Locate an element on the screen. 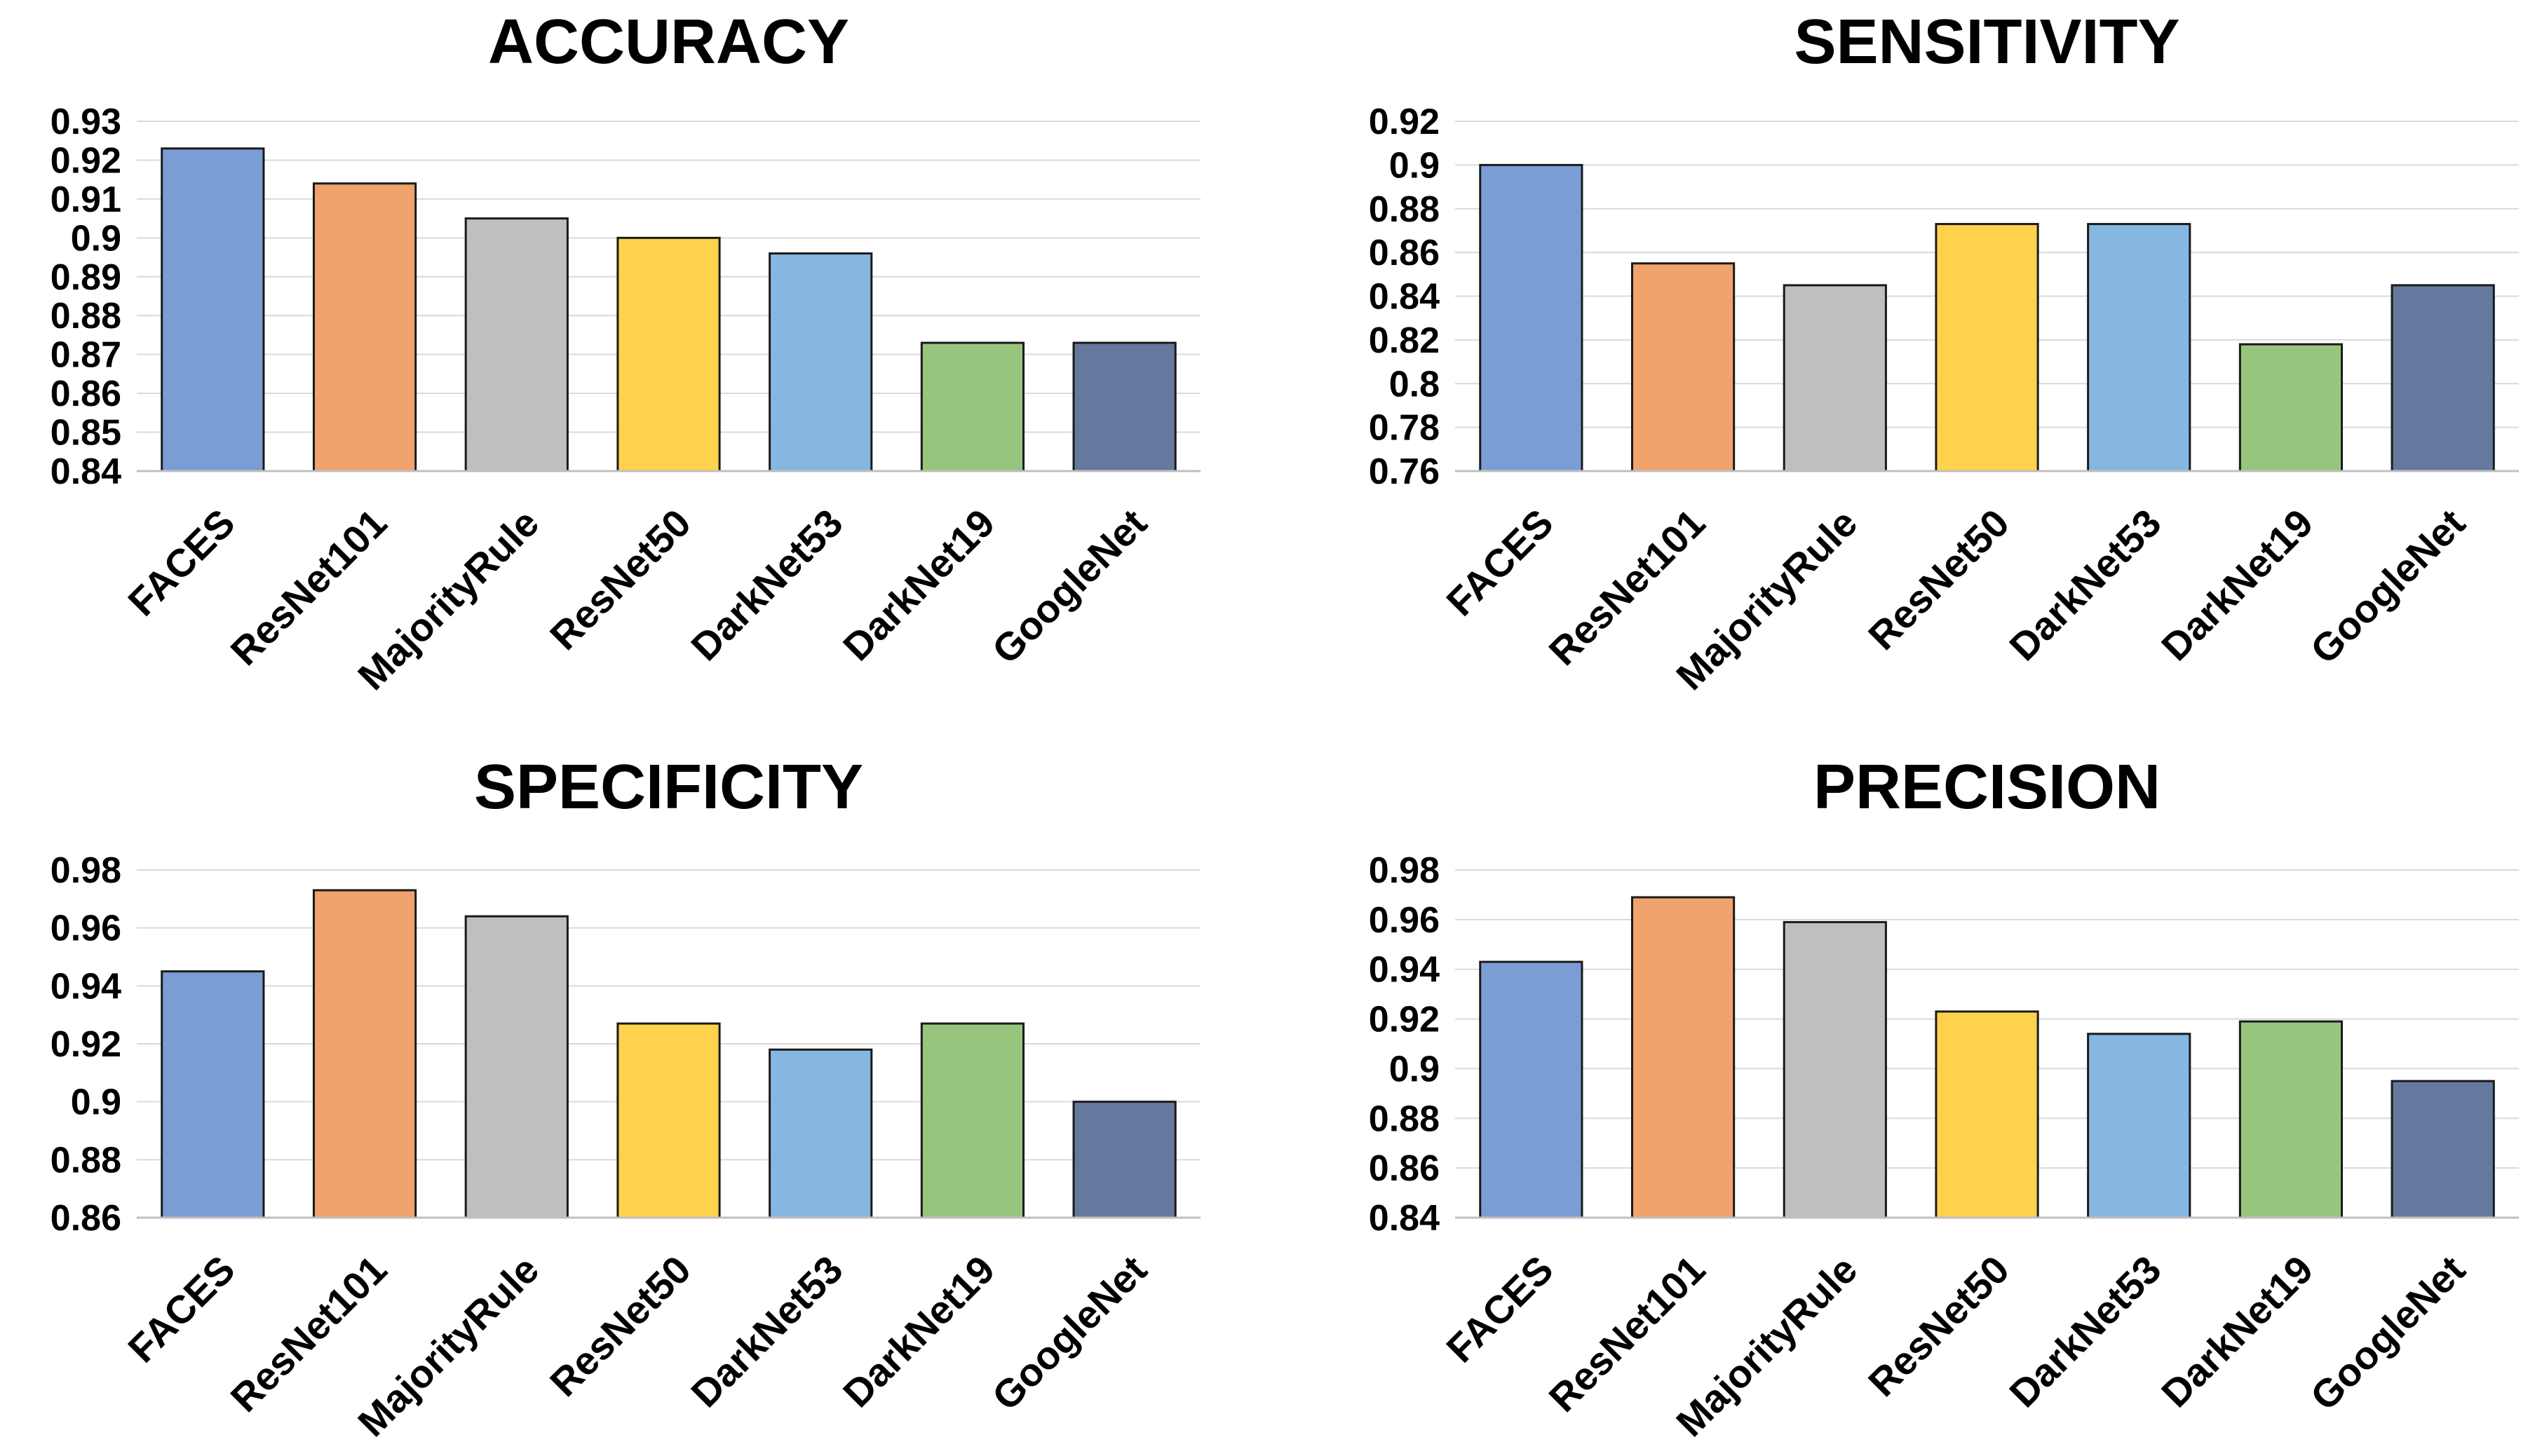  y-tick-label: 0.91 is located at coordinates (85, 199).